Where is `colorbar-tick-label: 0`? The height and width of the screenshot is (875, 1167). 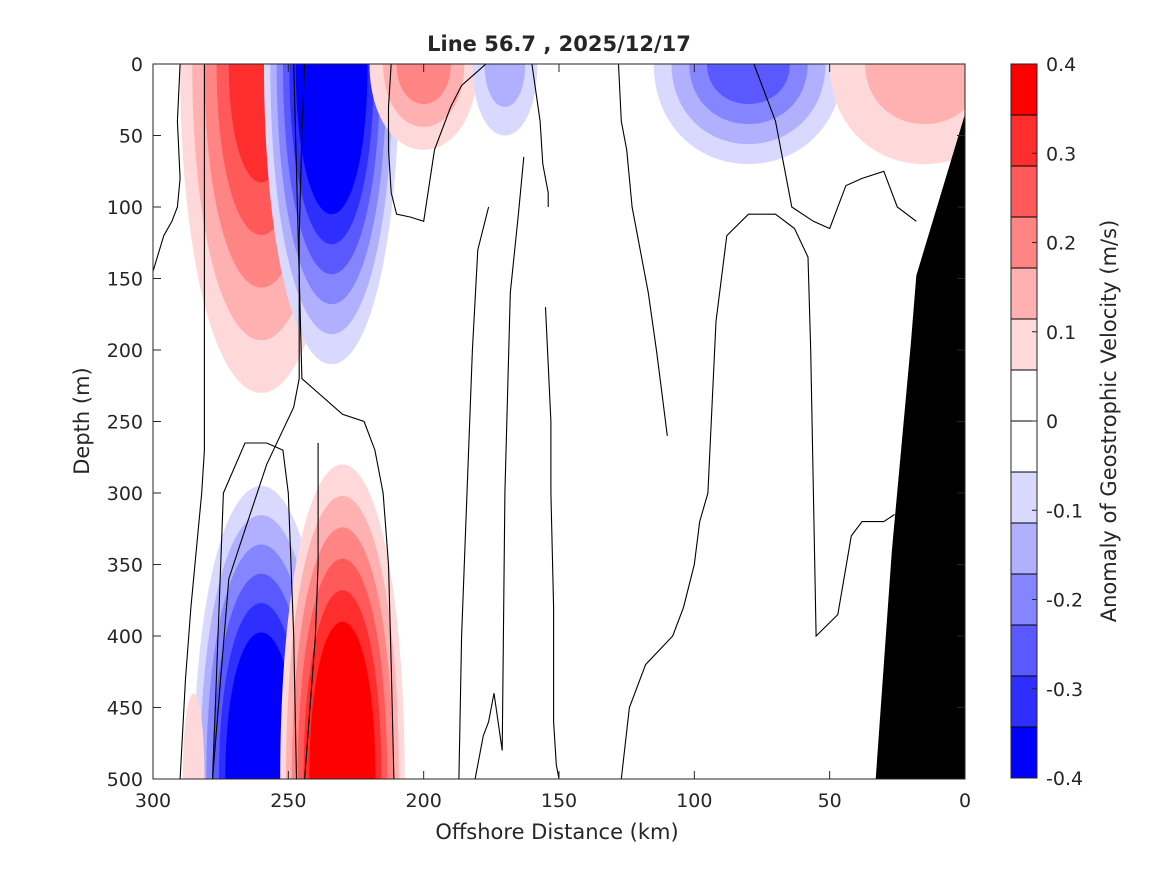
colorbar-tick-label: 0 is located at coordinates (1052, 422).